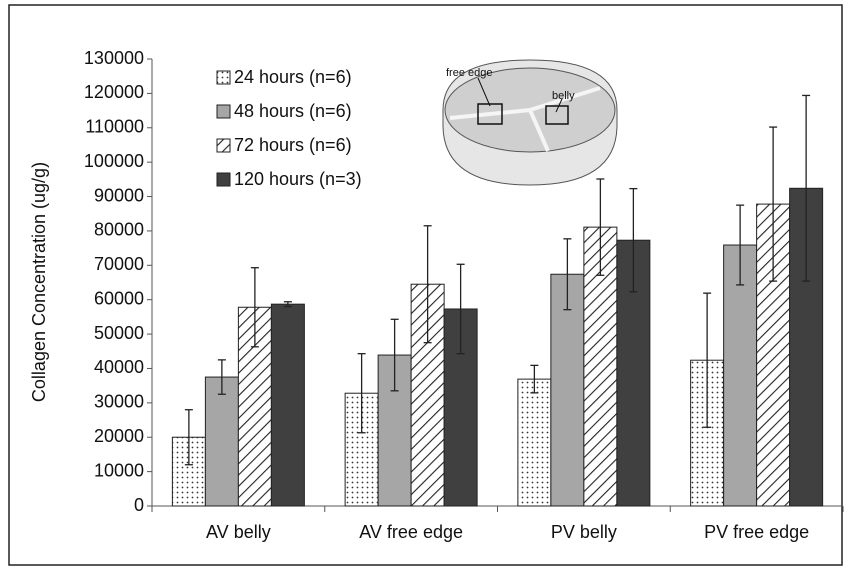 This screenshot has width=850, height=577. I want to click on y-tick-label: 90000, so click(119, 195).